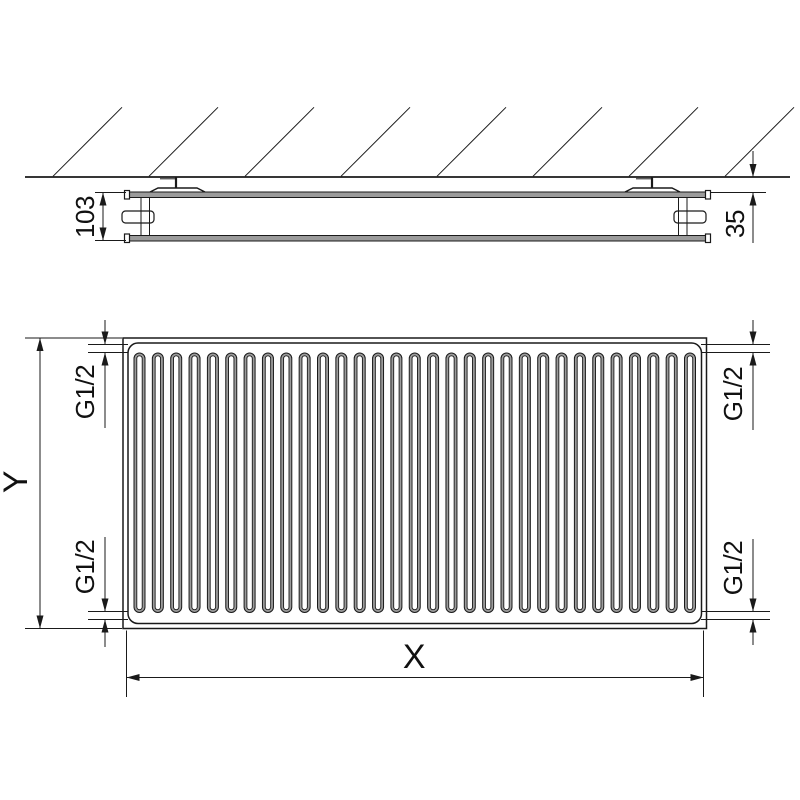 The image size is (800, 800). Describe the element at coordinates (735, 615) in the screenshot. I see `connection-stub-bottom-right` at that location.